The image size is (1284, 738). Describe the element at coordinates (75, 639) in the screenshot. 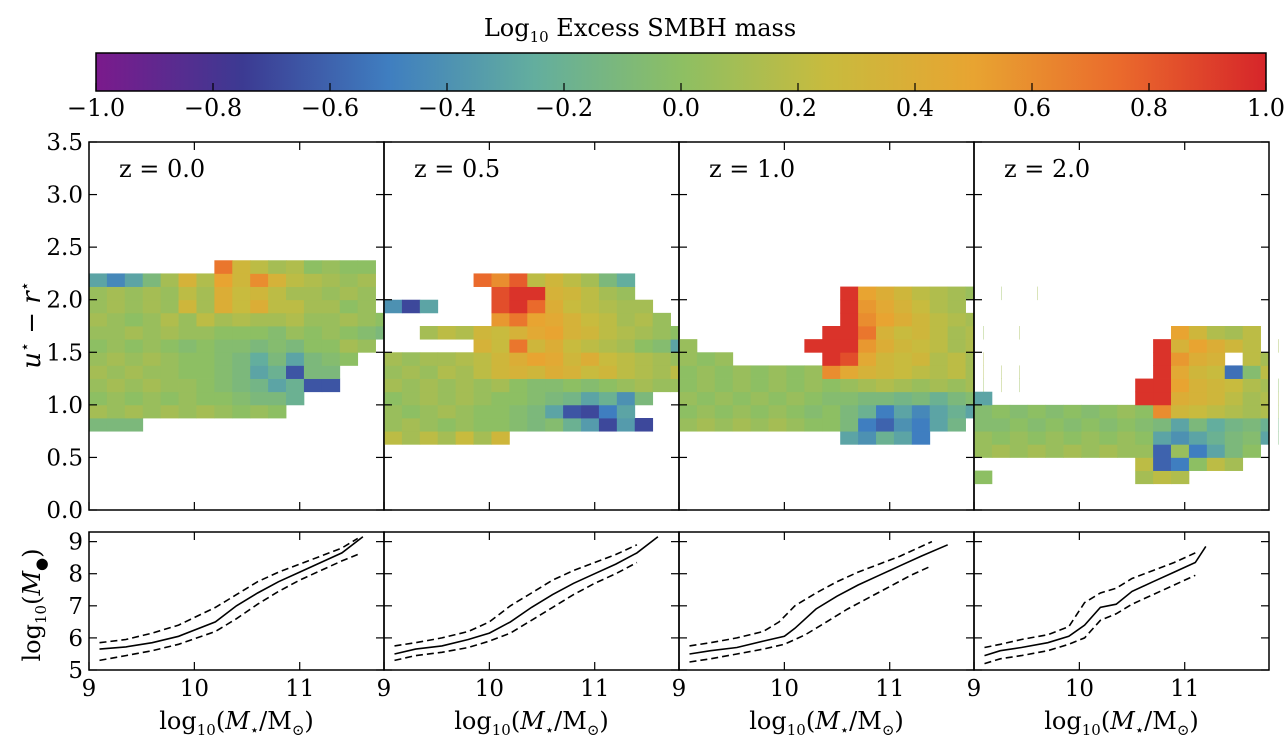

I see `y-tick-label: 6` at that location.